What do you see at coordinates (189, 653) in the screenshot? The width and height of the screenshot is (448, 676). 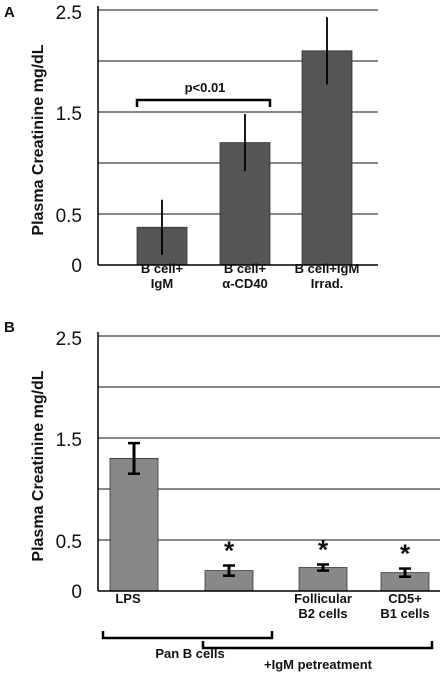 I see `group-label-pan-b-cells: Pan B cells` at bounding box center [189, 653].